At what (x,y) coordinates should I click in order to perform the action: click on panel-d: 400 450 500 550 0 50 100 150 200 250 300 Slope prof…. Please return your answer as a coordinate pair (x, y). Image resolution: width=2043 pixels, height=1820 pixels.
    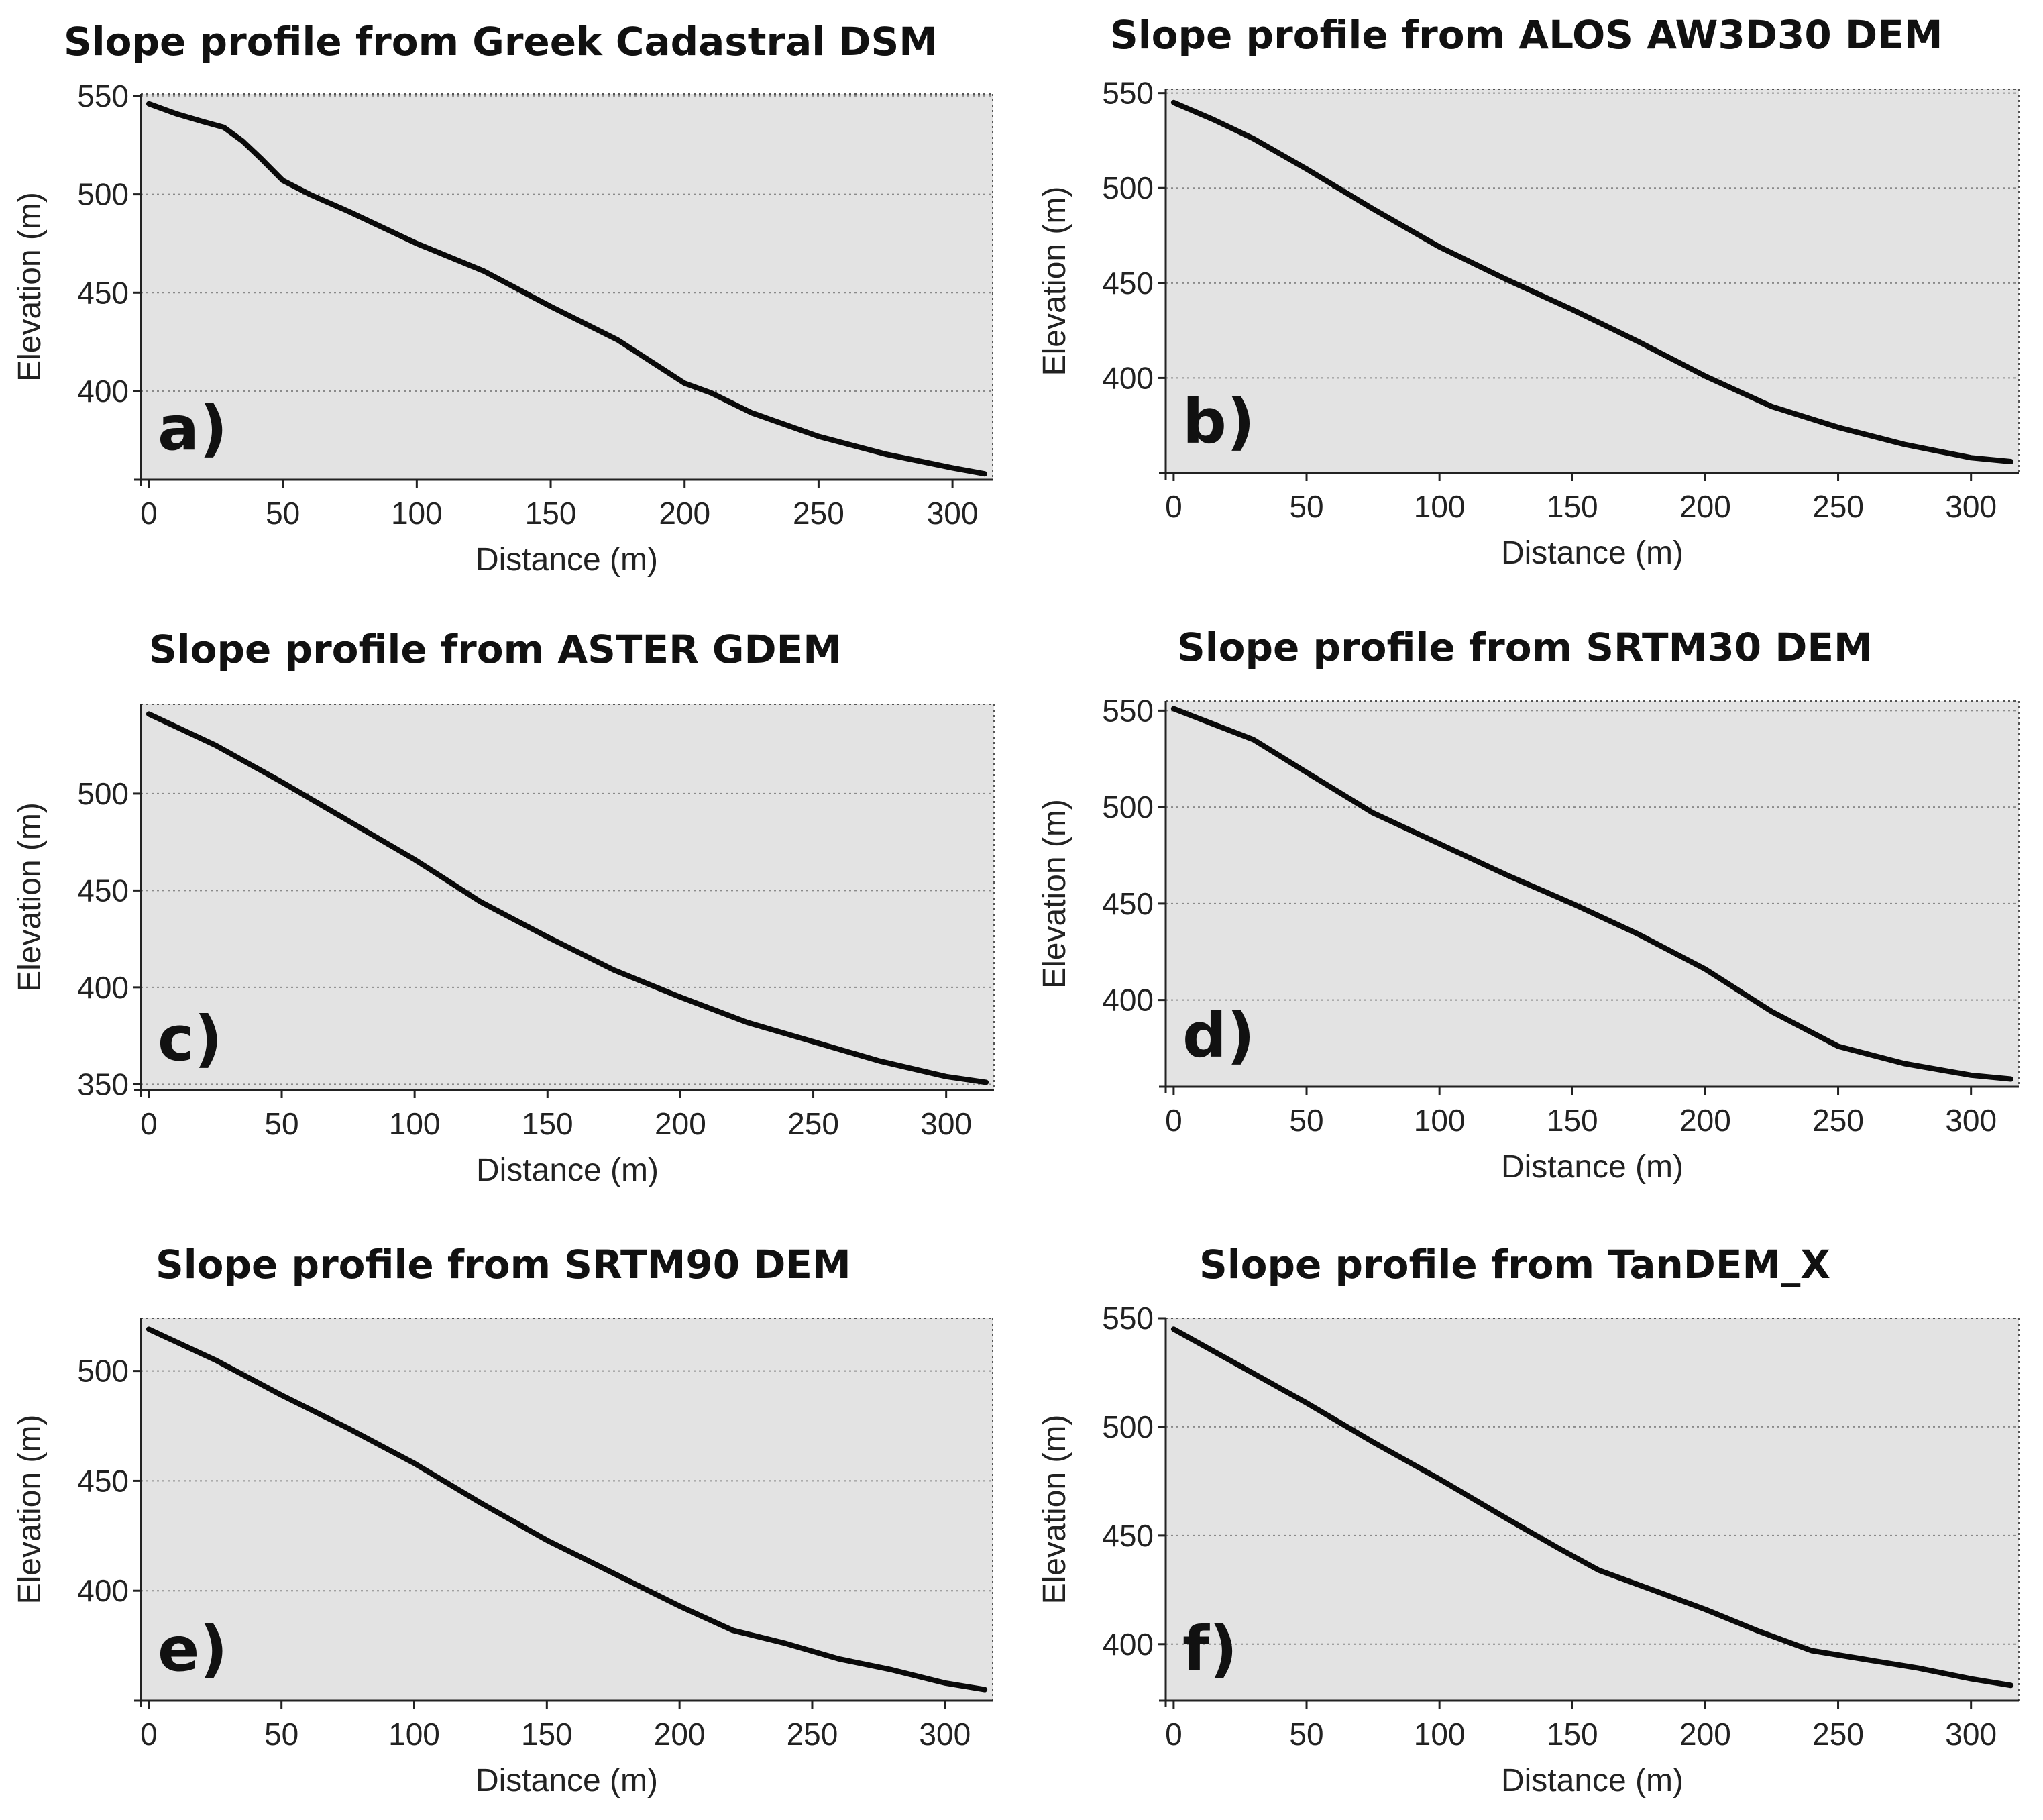
    Looking at the image, I should click on (1529, 905).